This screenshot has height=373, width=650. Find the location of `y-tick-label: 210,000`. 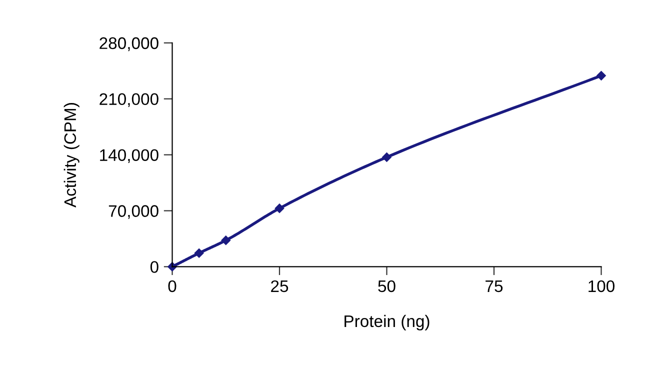

y-tick-label: 210,000 is located at coordinates (129, 100).